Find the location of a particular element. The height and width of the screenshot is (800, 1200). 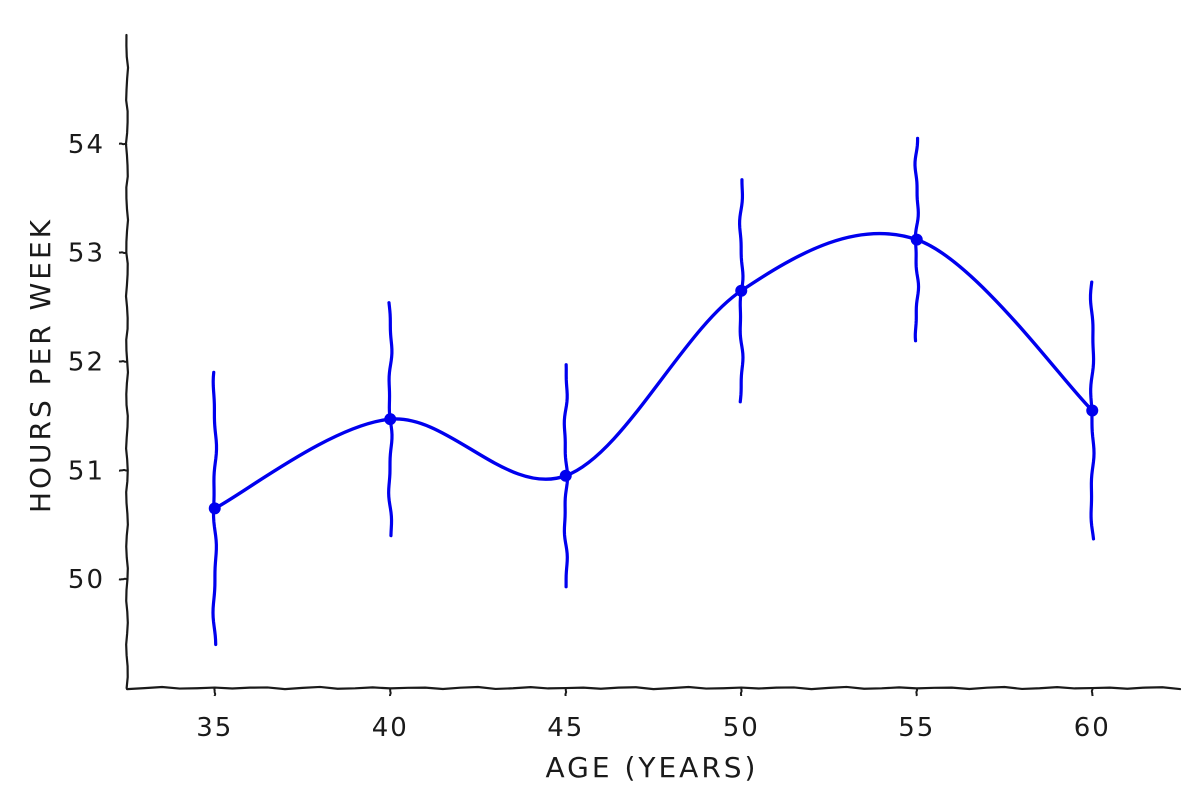

x-tick-label: 60 is located at coordinates (1092, 728).